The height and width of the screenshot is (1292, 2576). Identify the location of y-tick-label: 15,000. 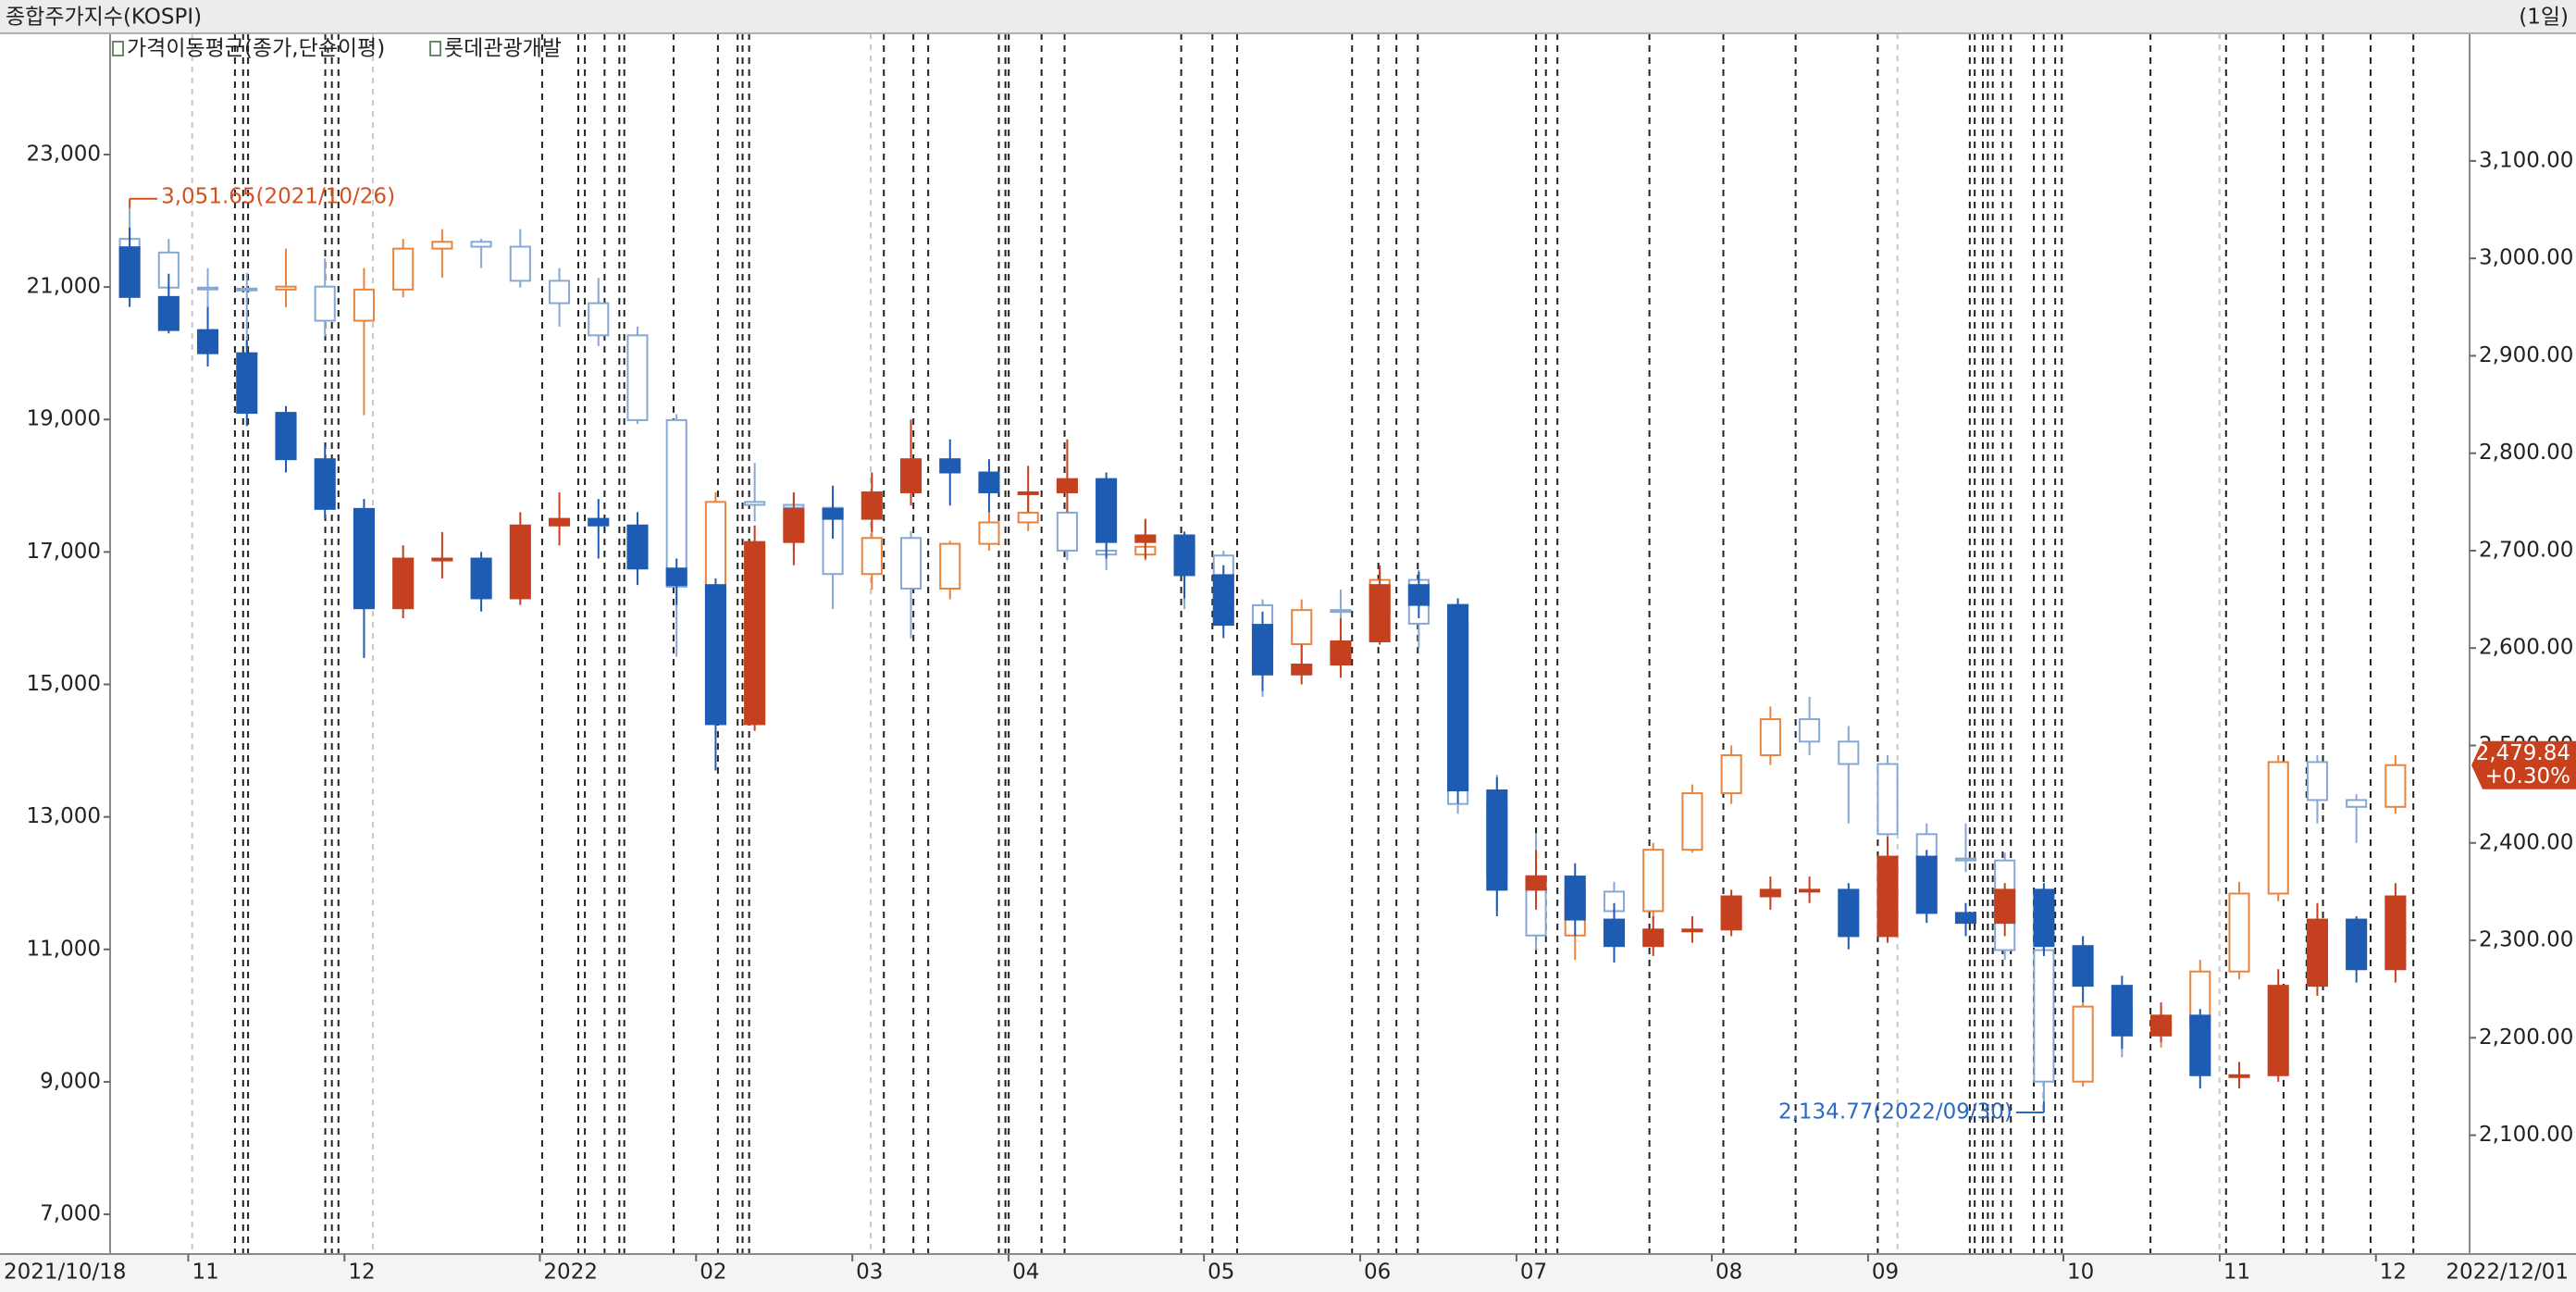
(64, 684).